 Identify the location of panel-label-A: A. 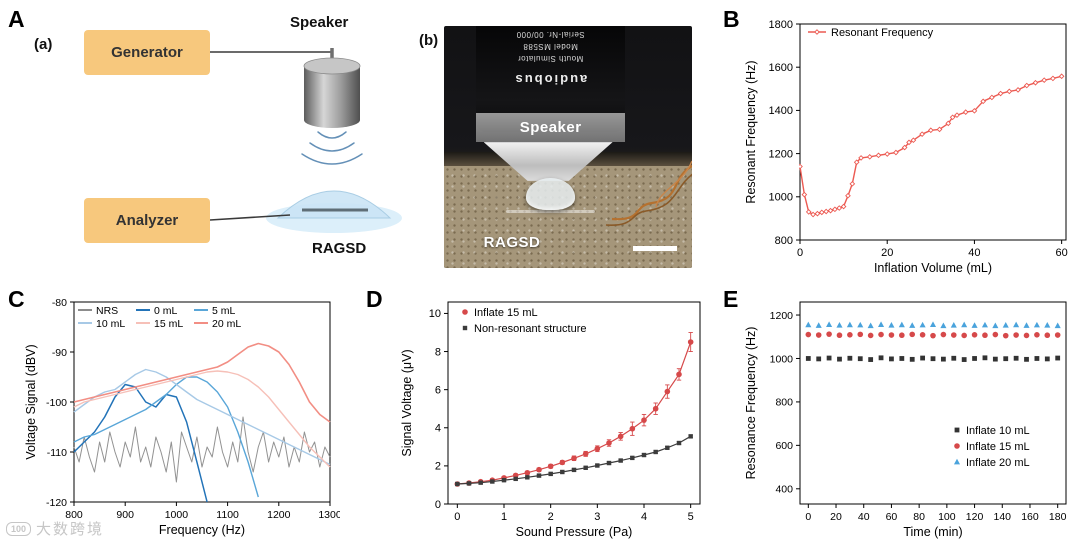
(16, 19).